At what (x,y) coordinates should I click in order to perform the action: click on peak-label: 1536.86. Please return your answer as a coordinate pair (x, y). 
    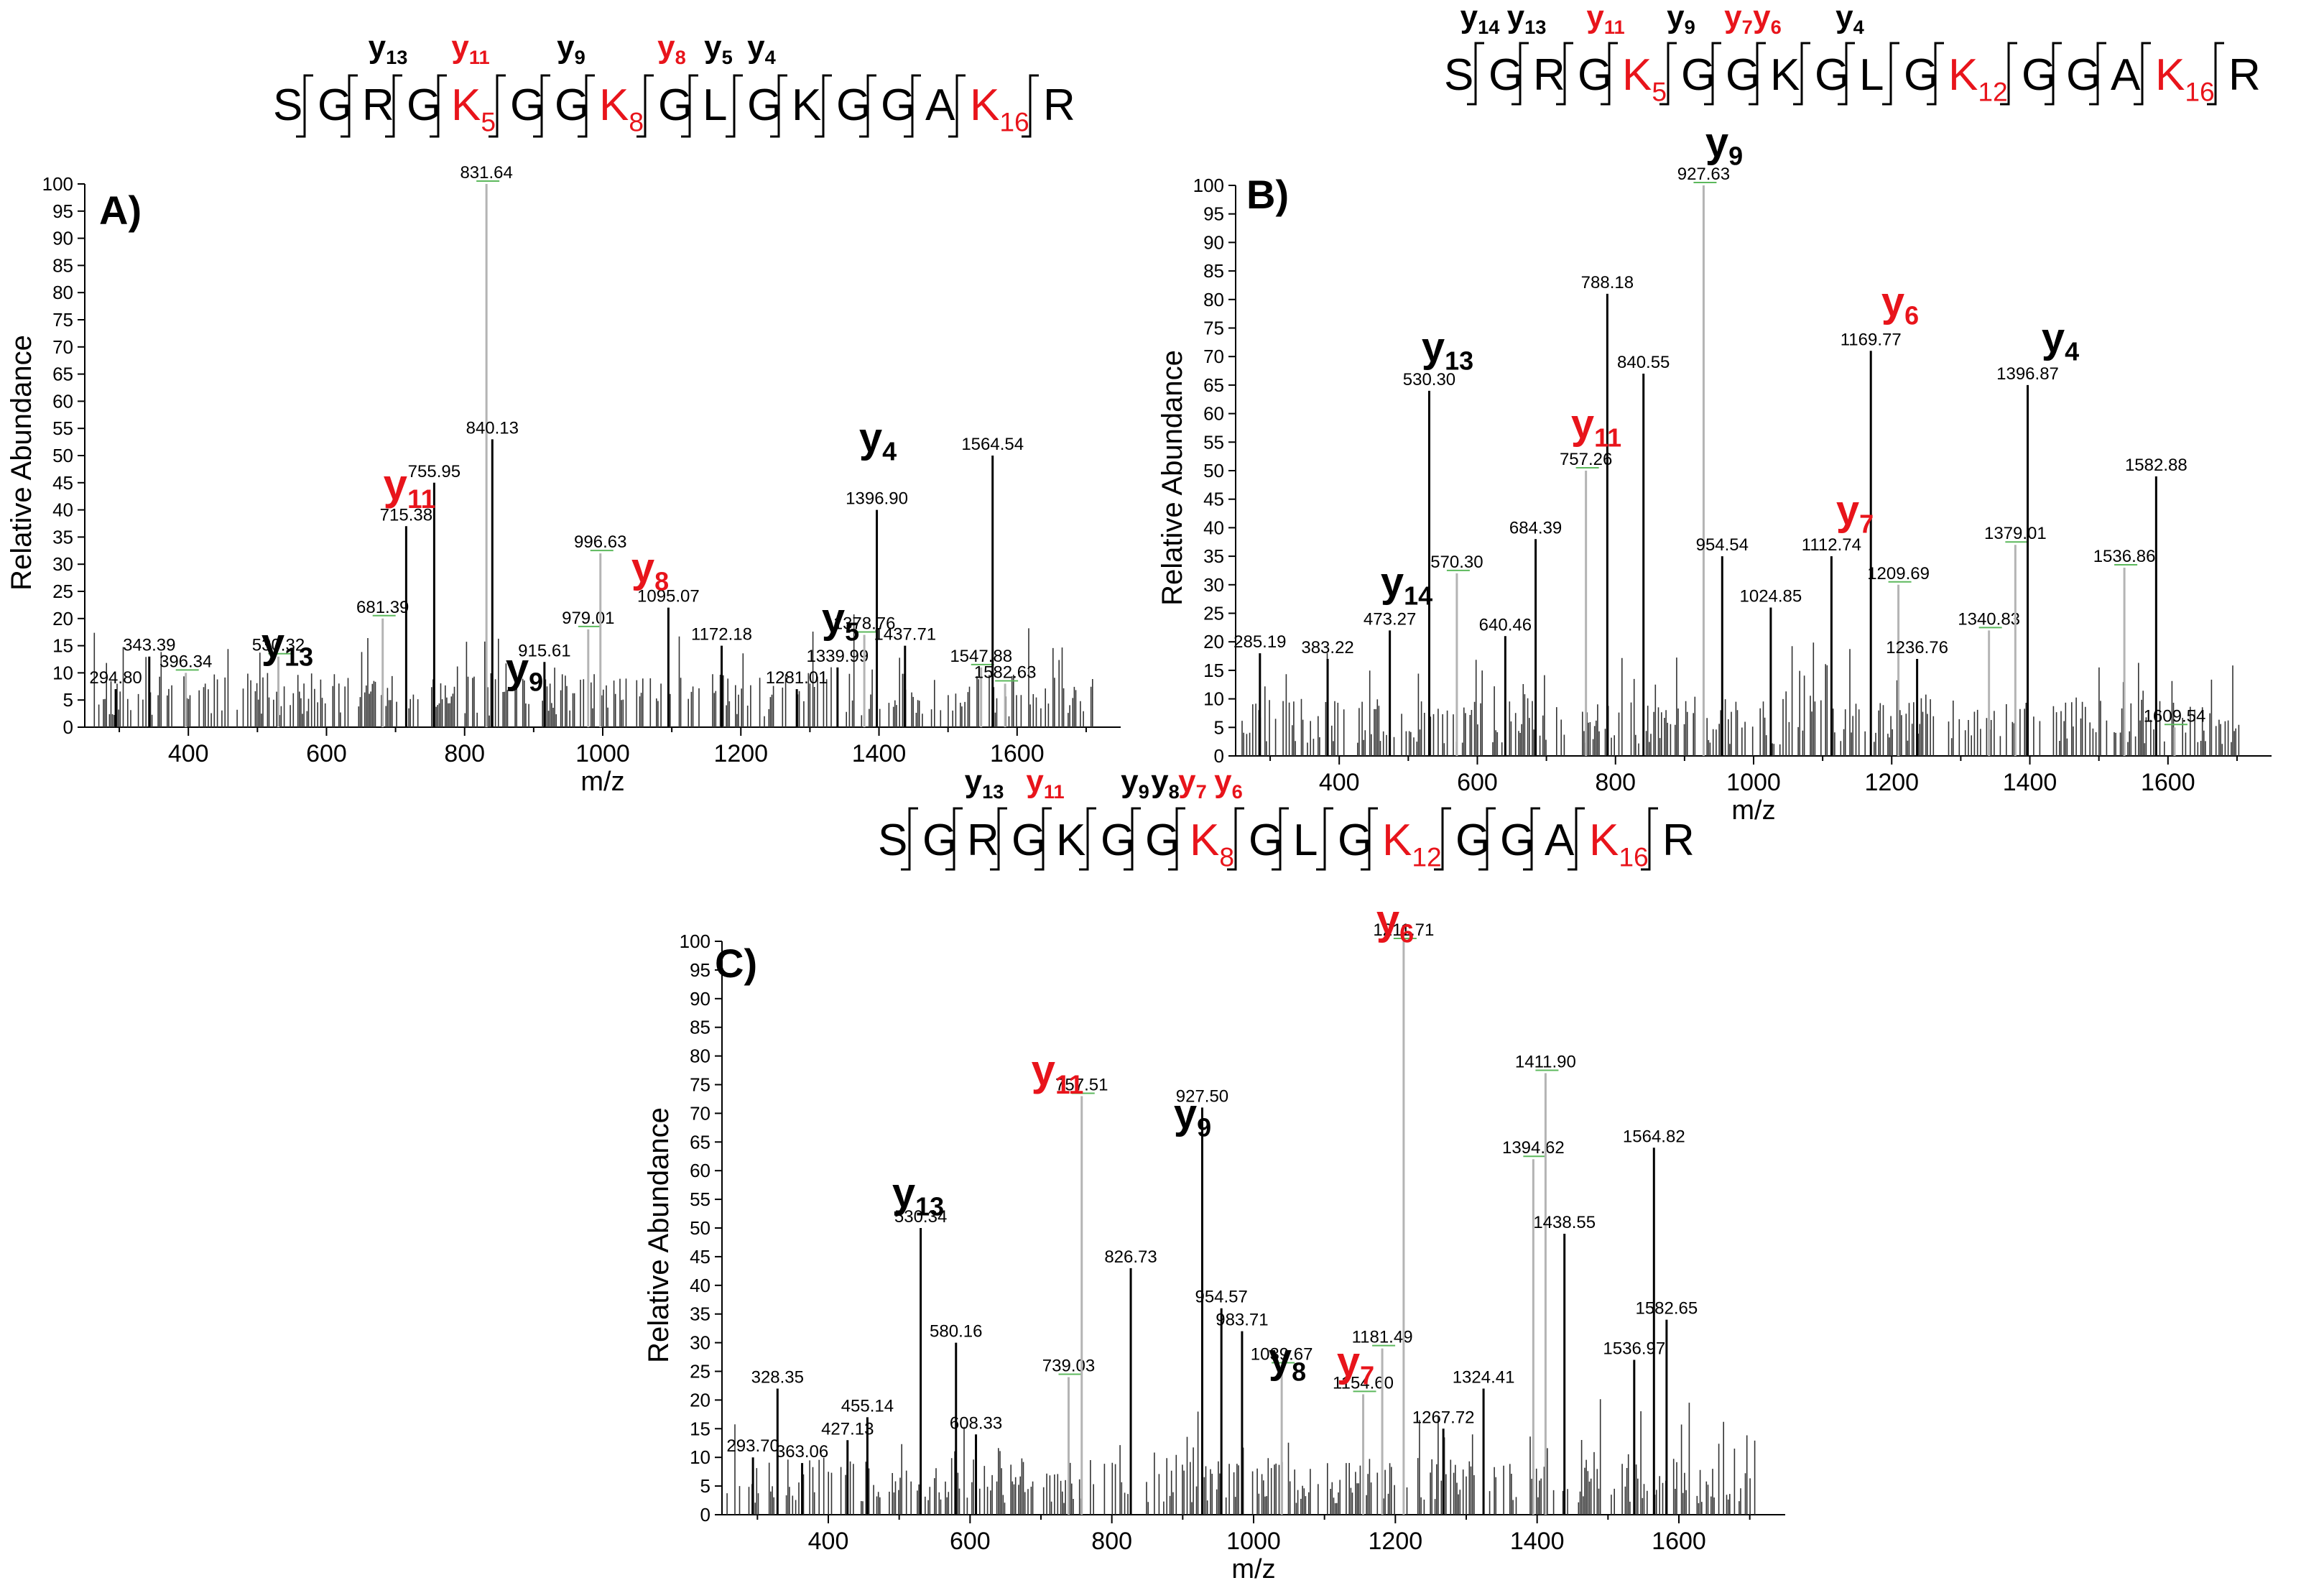
    Looking at the image, I should click on (2124, 556).